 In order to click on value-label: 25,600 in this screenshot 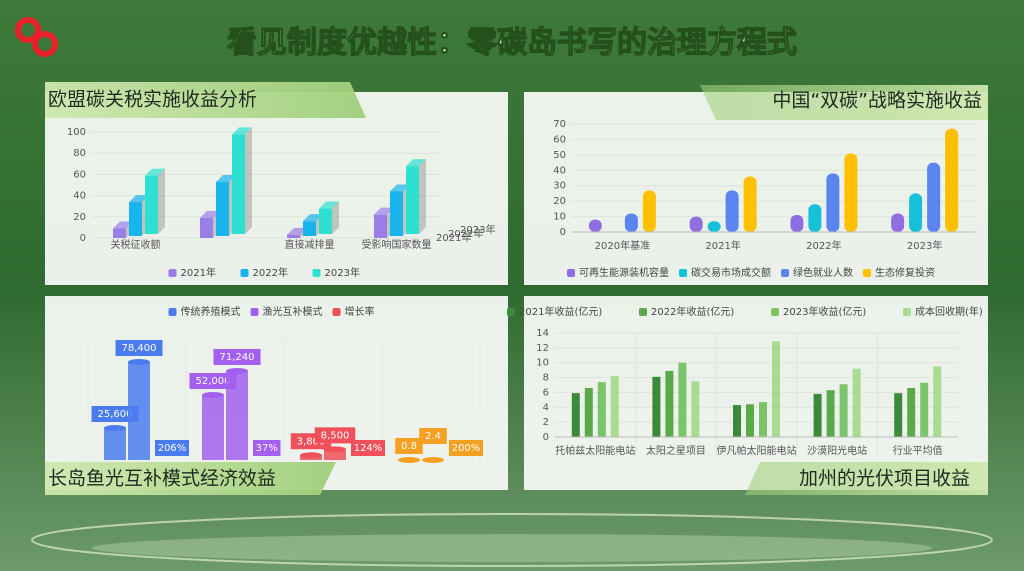, I will do `click(115, 414)`.